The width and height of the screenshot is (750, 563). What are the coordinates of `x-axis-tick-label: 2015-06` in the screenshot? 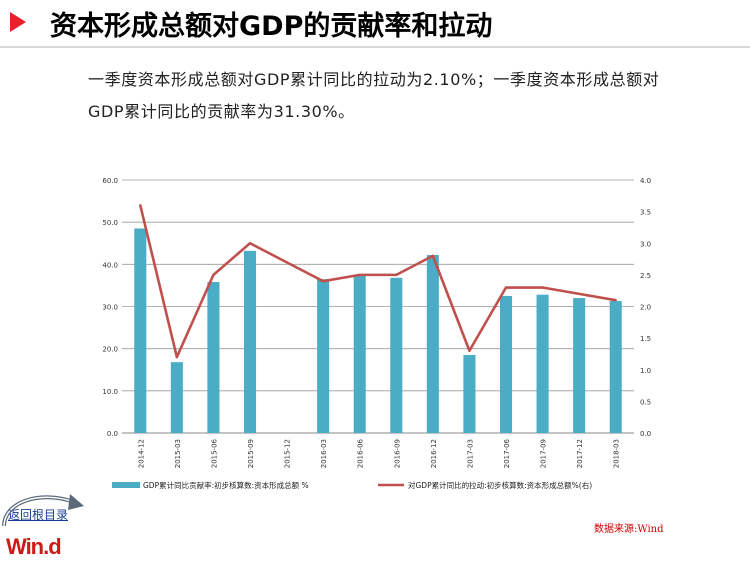 It's located at (214, 453).